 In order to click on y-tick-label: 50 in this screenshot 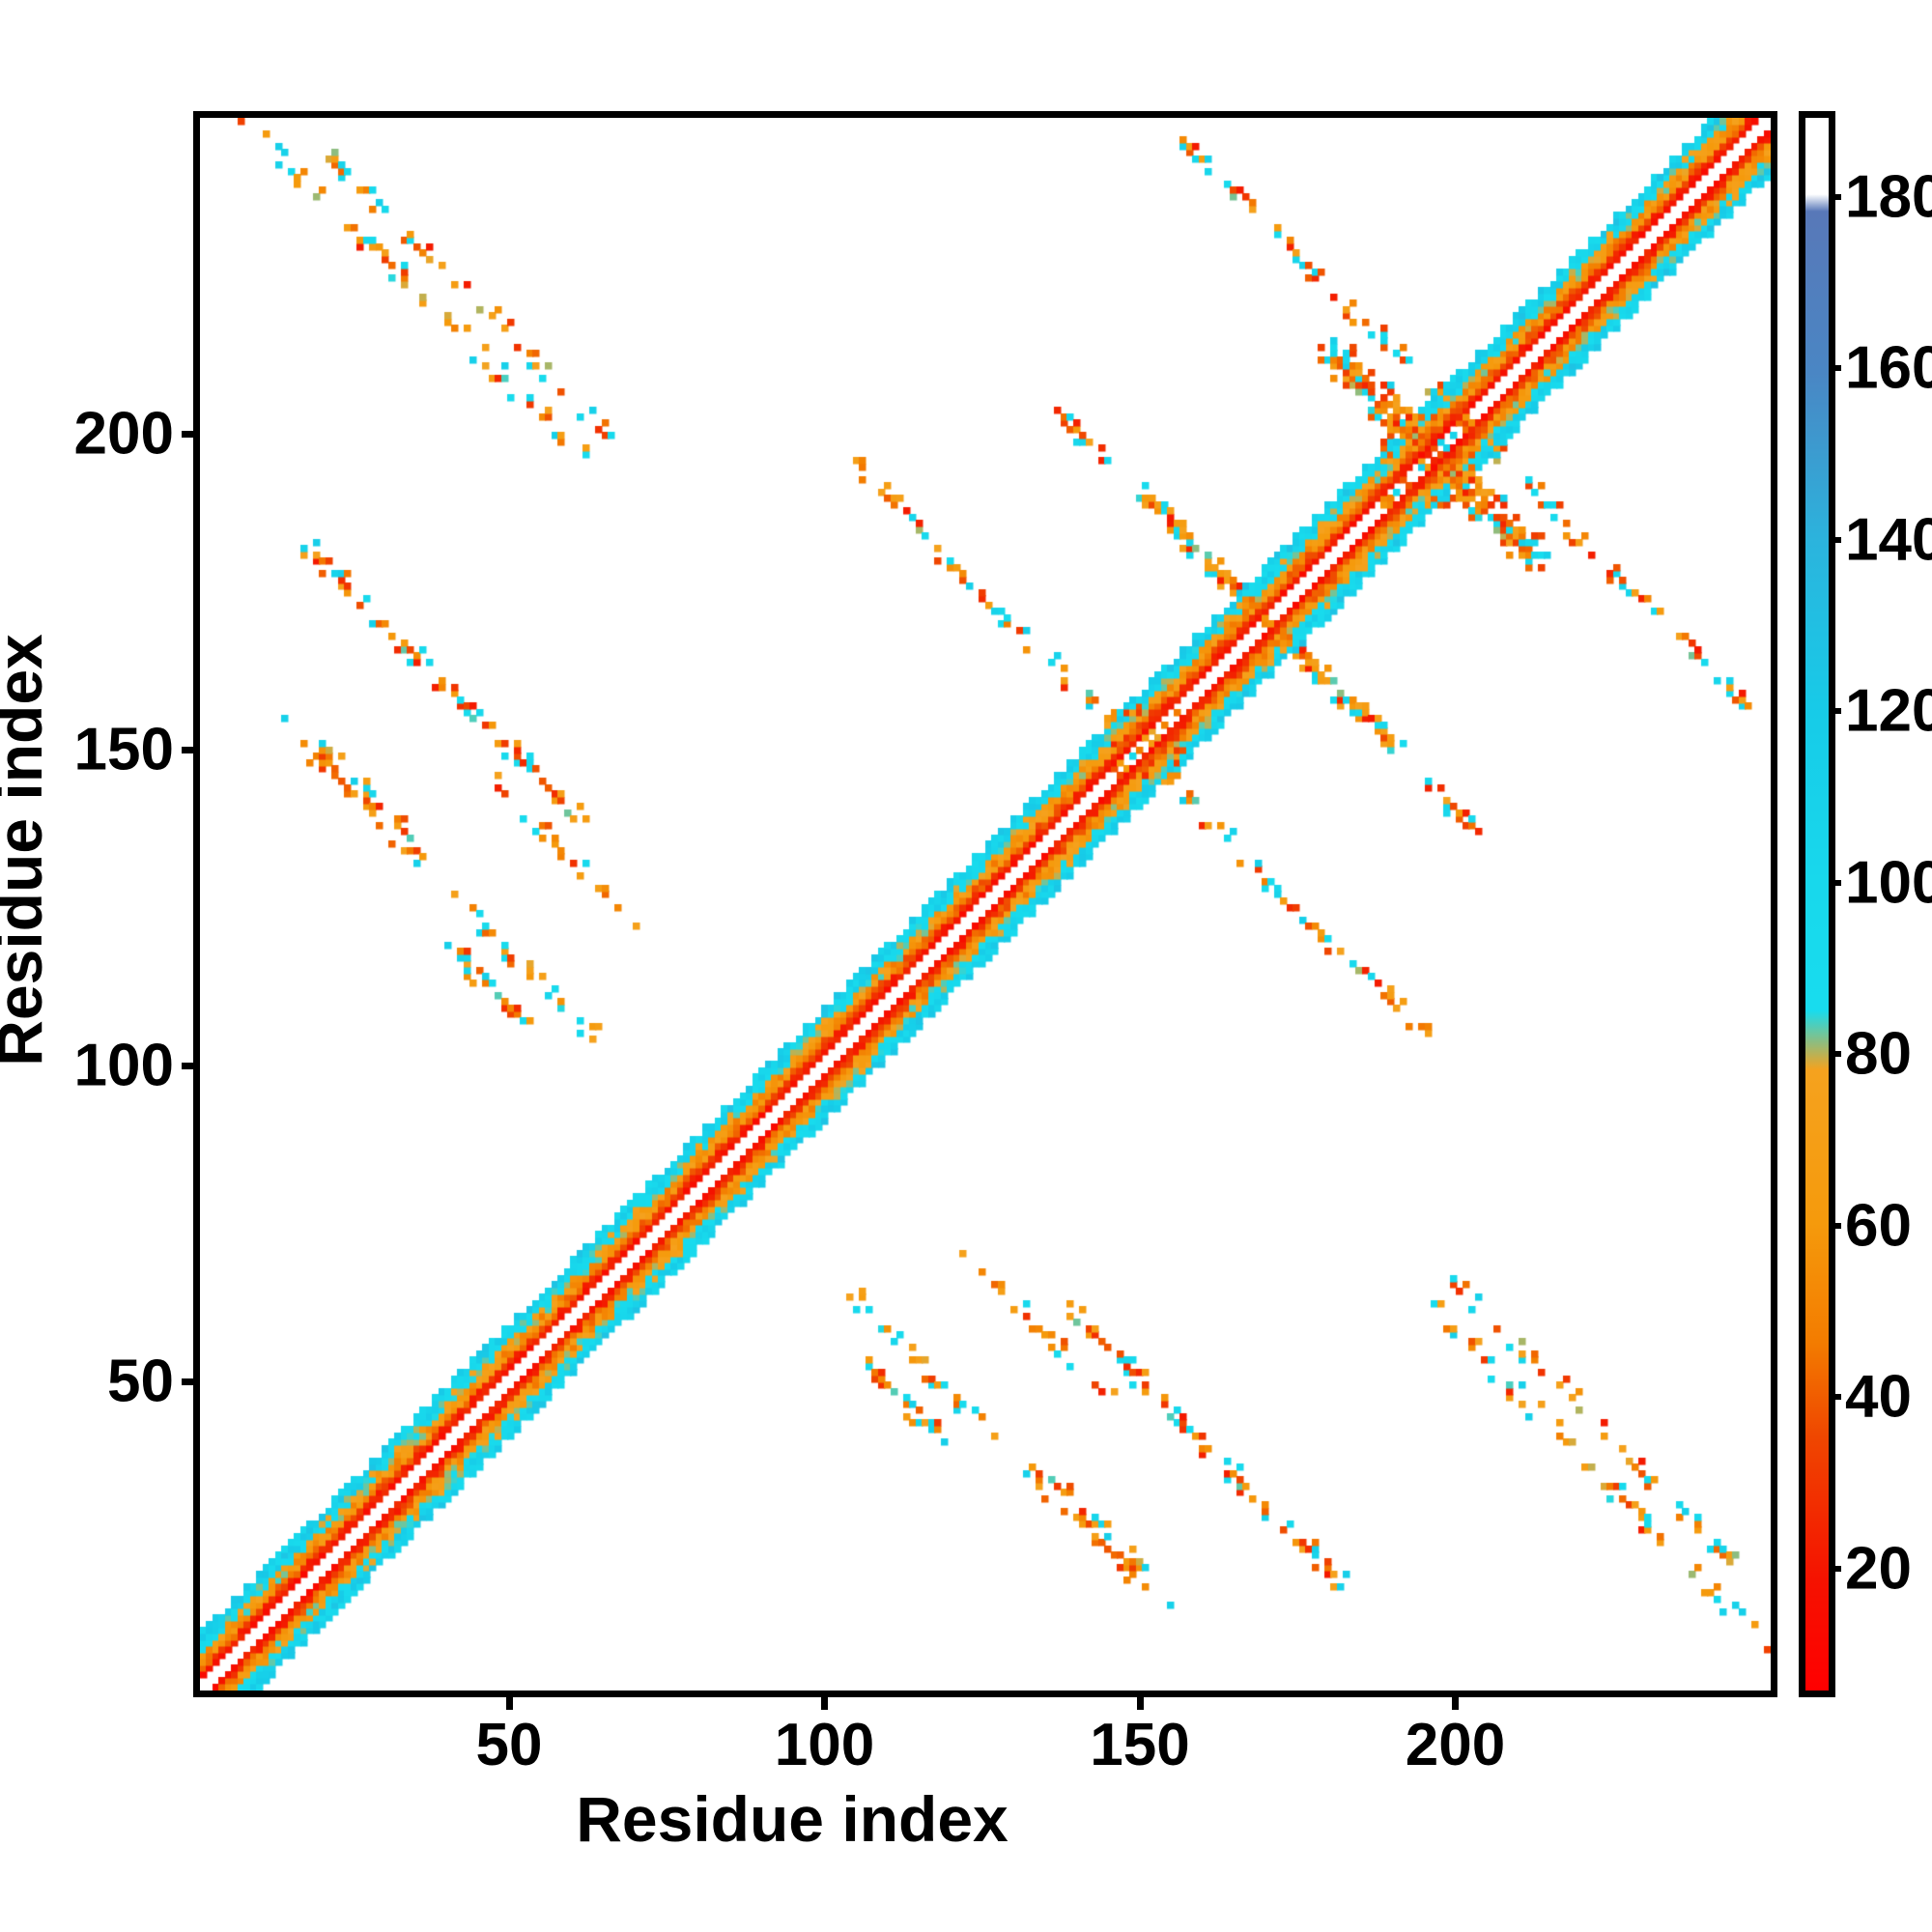, I will do `click(140, 1381)`.